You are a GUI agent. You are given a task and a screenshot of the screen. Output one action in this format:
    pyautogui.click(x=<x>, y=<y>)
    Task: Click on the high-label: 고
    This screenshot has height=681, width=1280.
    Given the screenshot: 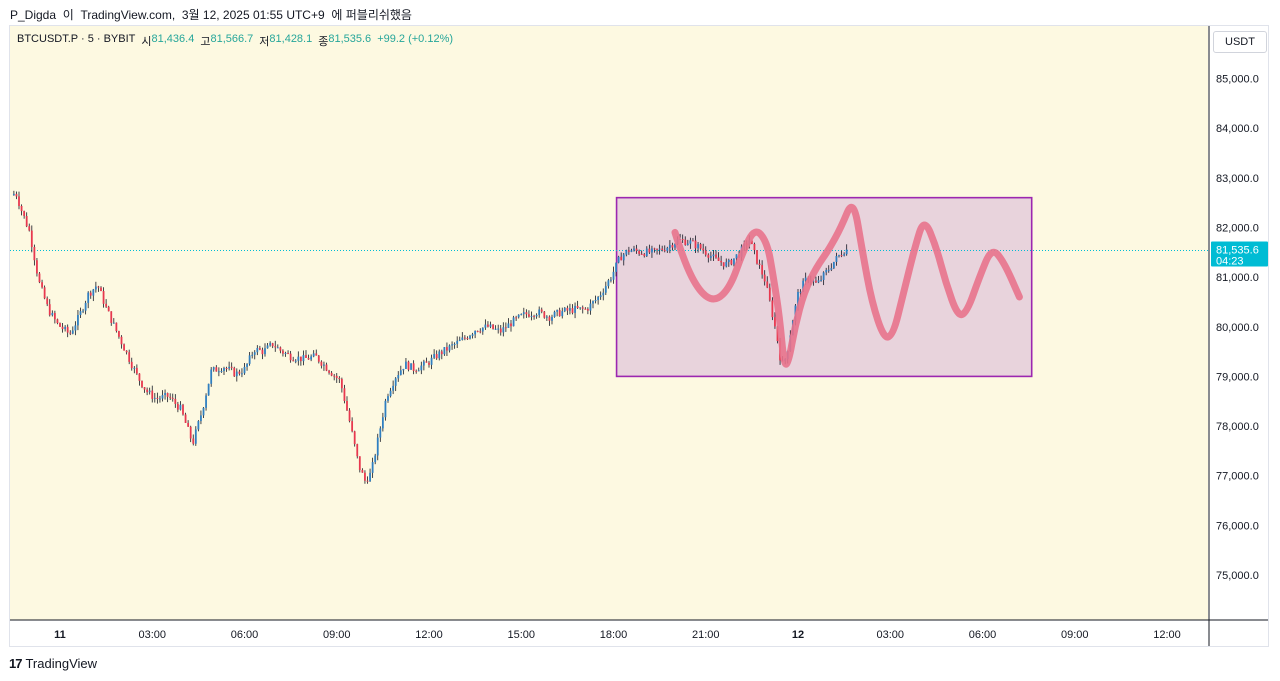 What is the action you would take?
    pyautogui.click(x=205, y=42)
    